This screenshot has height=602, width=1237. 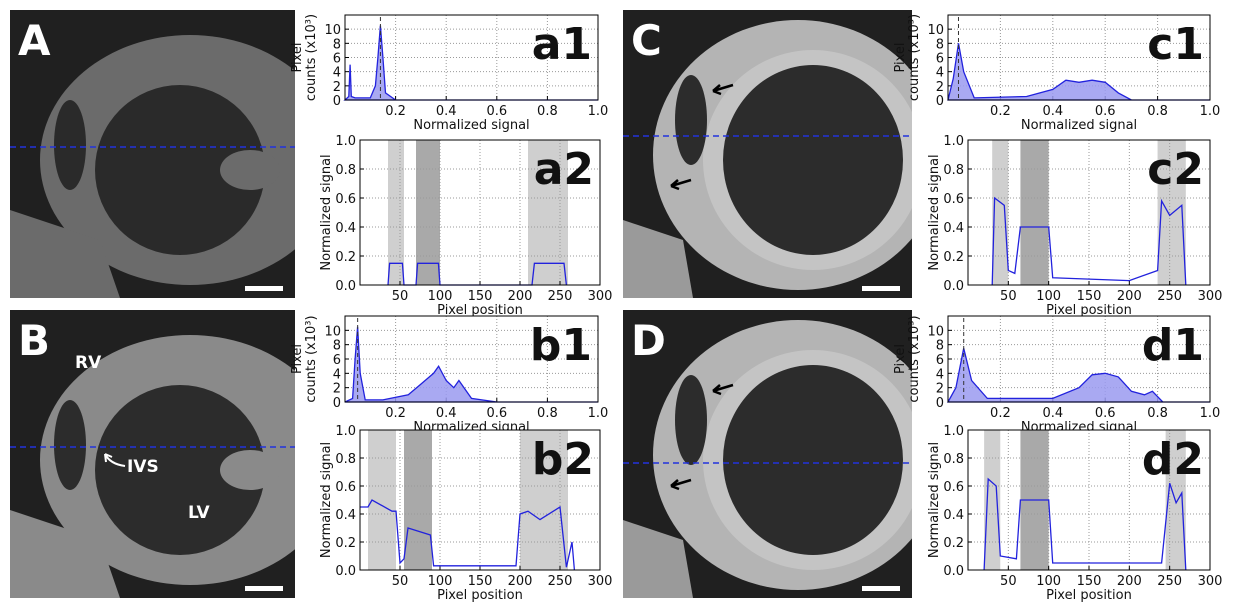 I want to click on scale-bar, so click(x=881, y=588).